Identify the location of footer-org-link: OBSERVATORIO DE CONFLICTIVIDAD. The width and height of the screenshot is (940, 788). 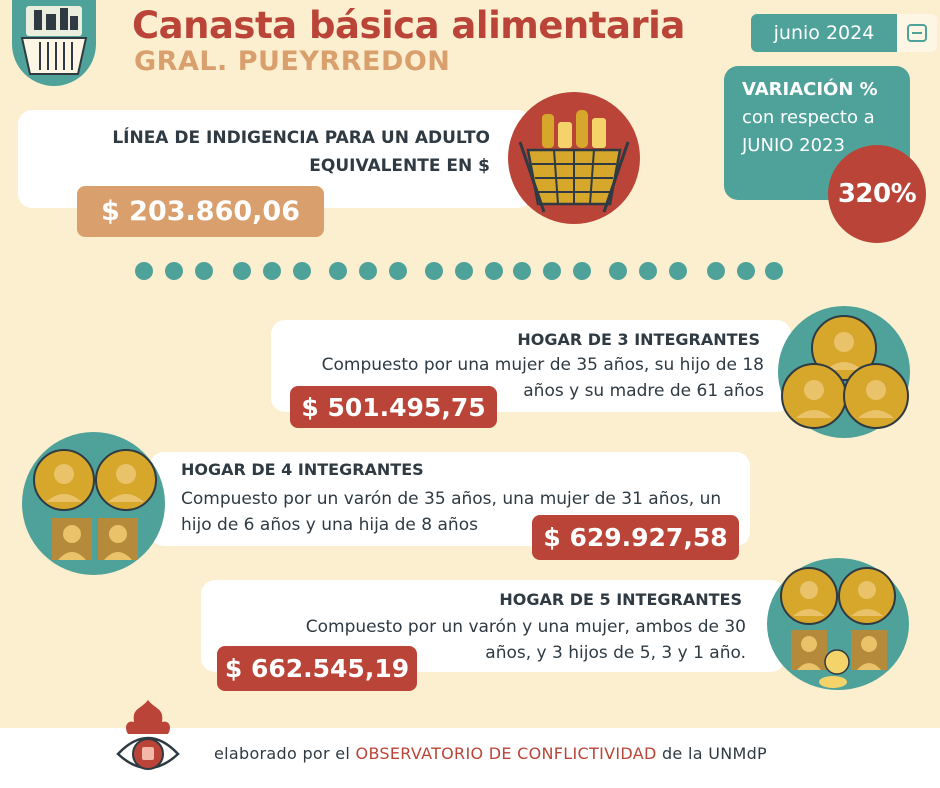
(506, 753).